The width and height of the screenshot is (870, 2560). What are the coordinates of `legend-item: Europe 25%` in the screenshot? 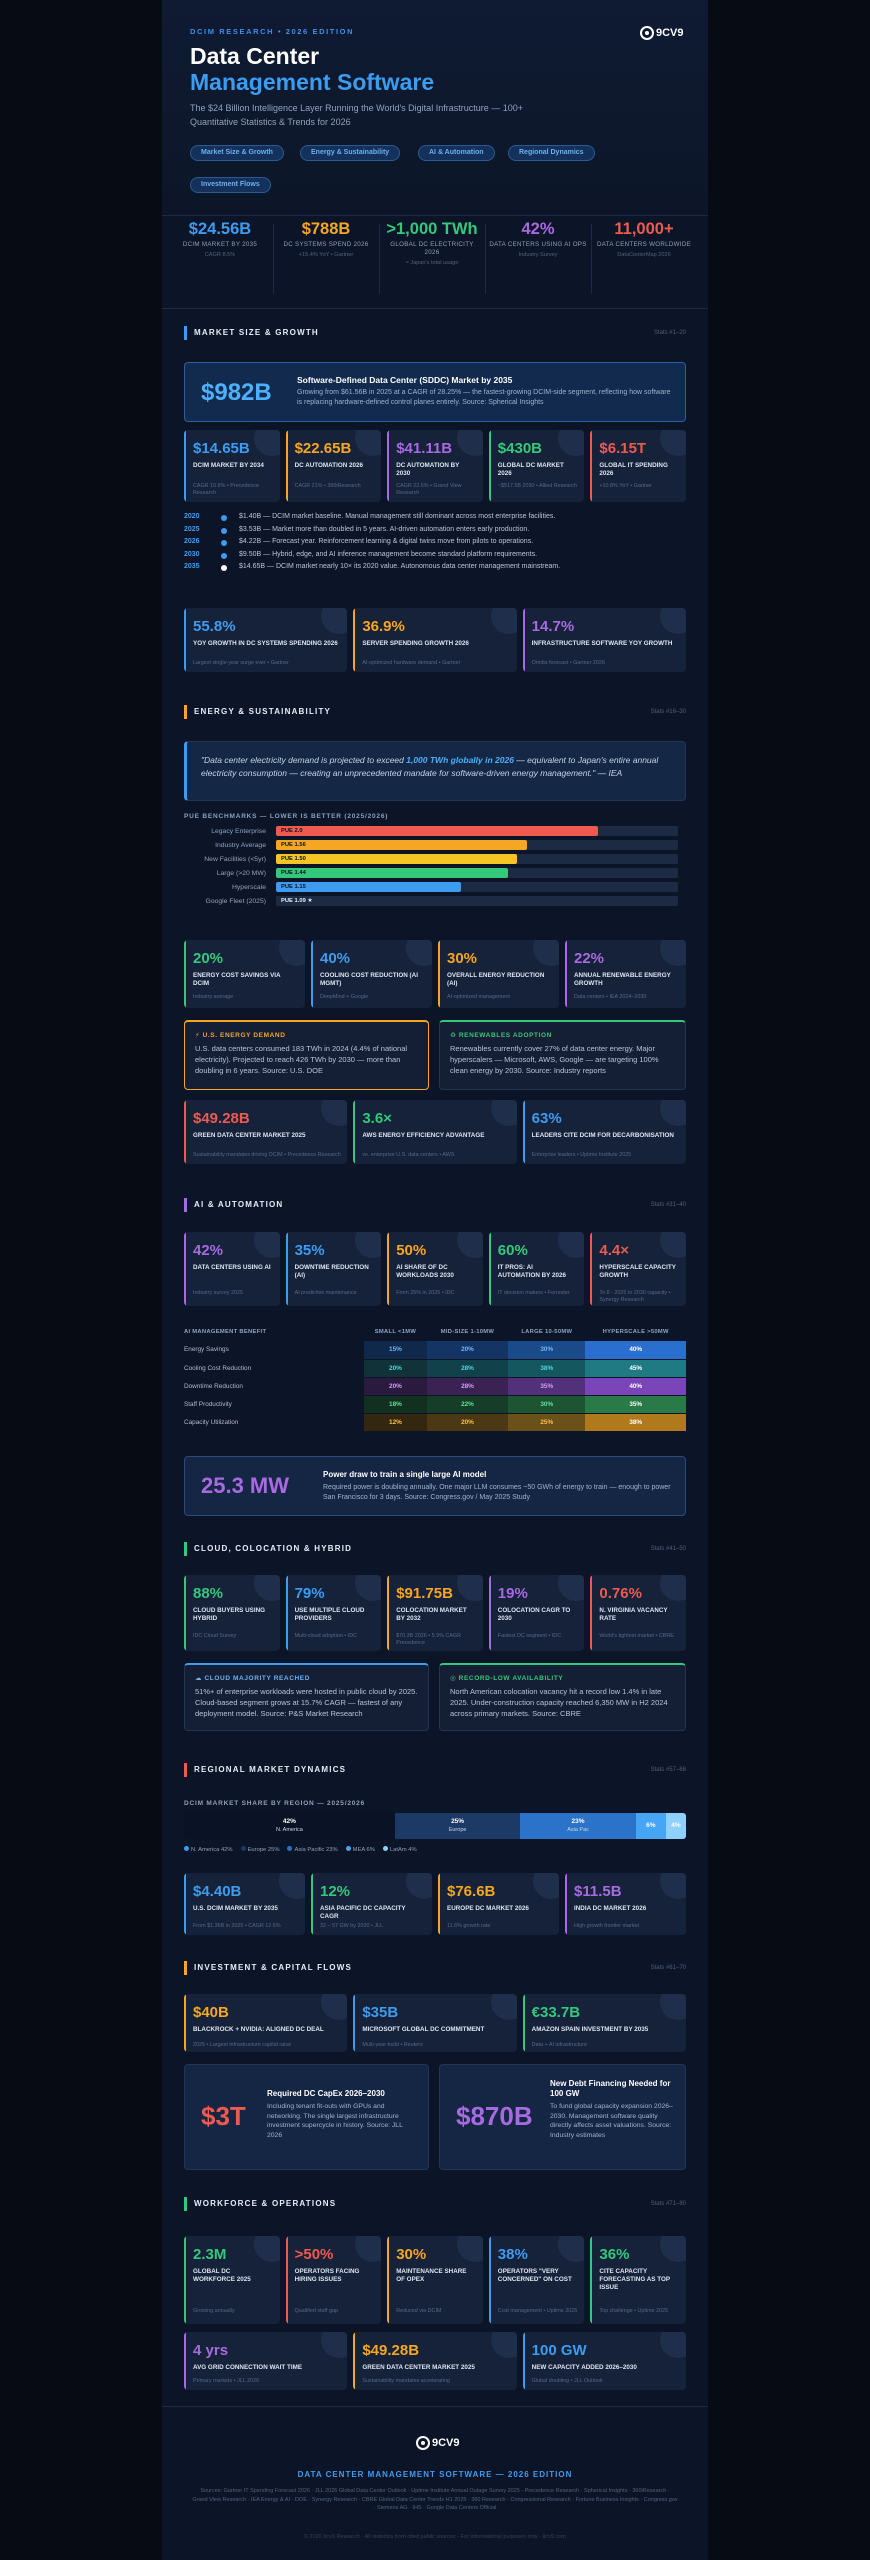 It's located at (259, 1849).